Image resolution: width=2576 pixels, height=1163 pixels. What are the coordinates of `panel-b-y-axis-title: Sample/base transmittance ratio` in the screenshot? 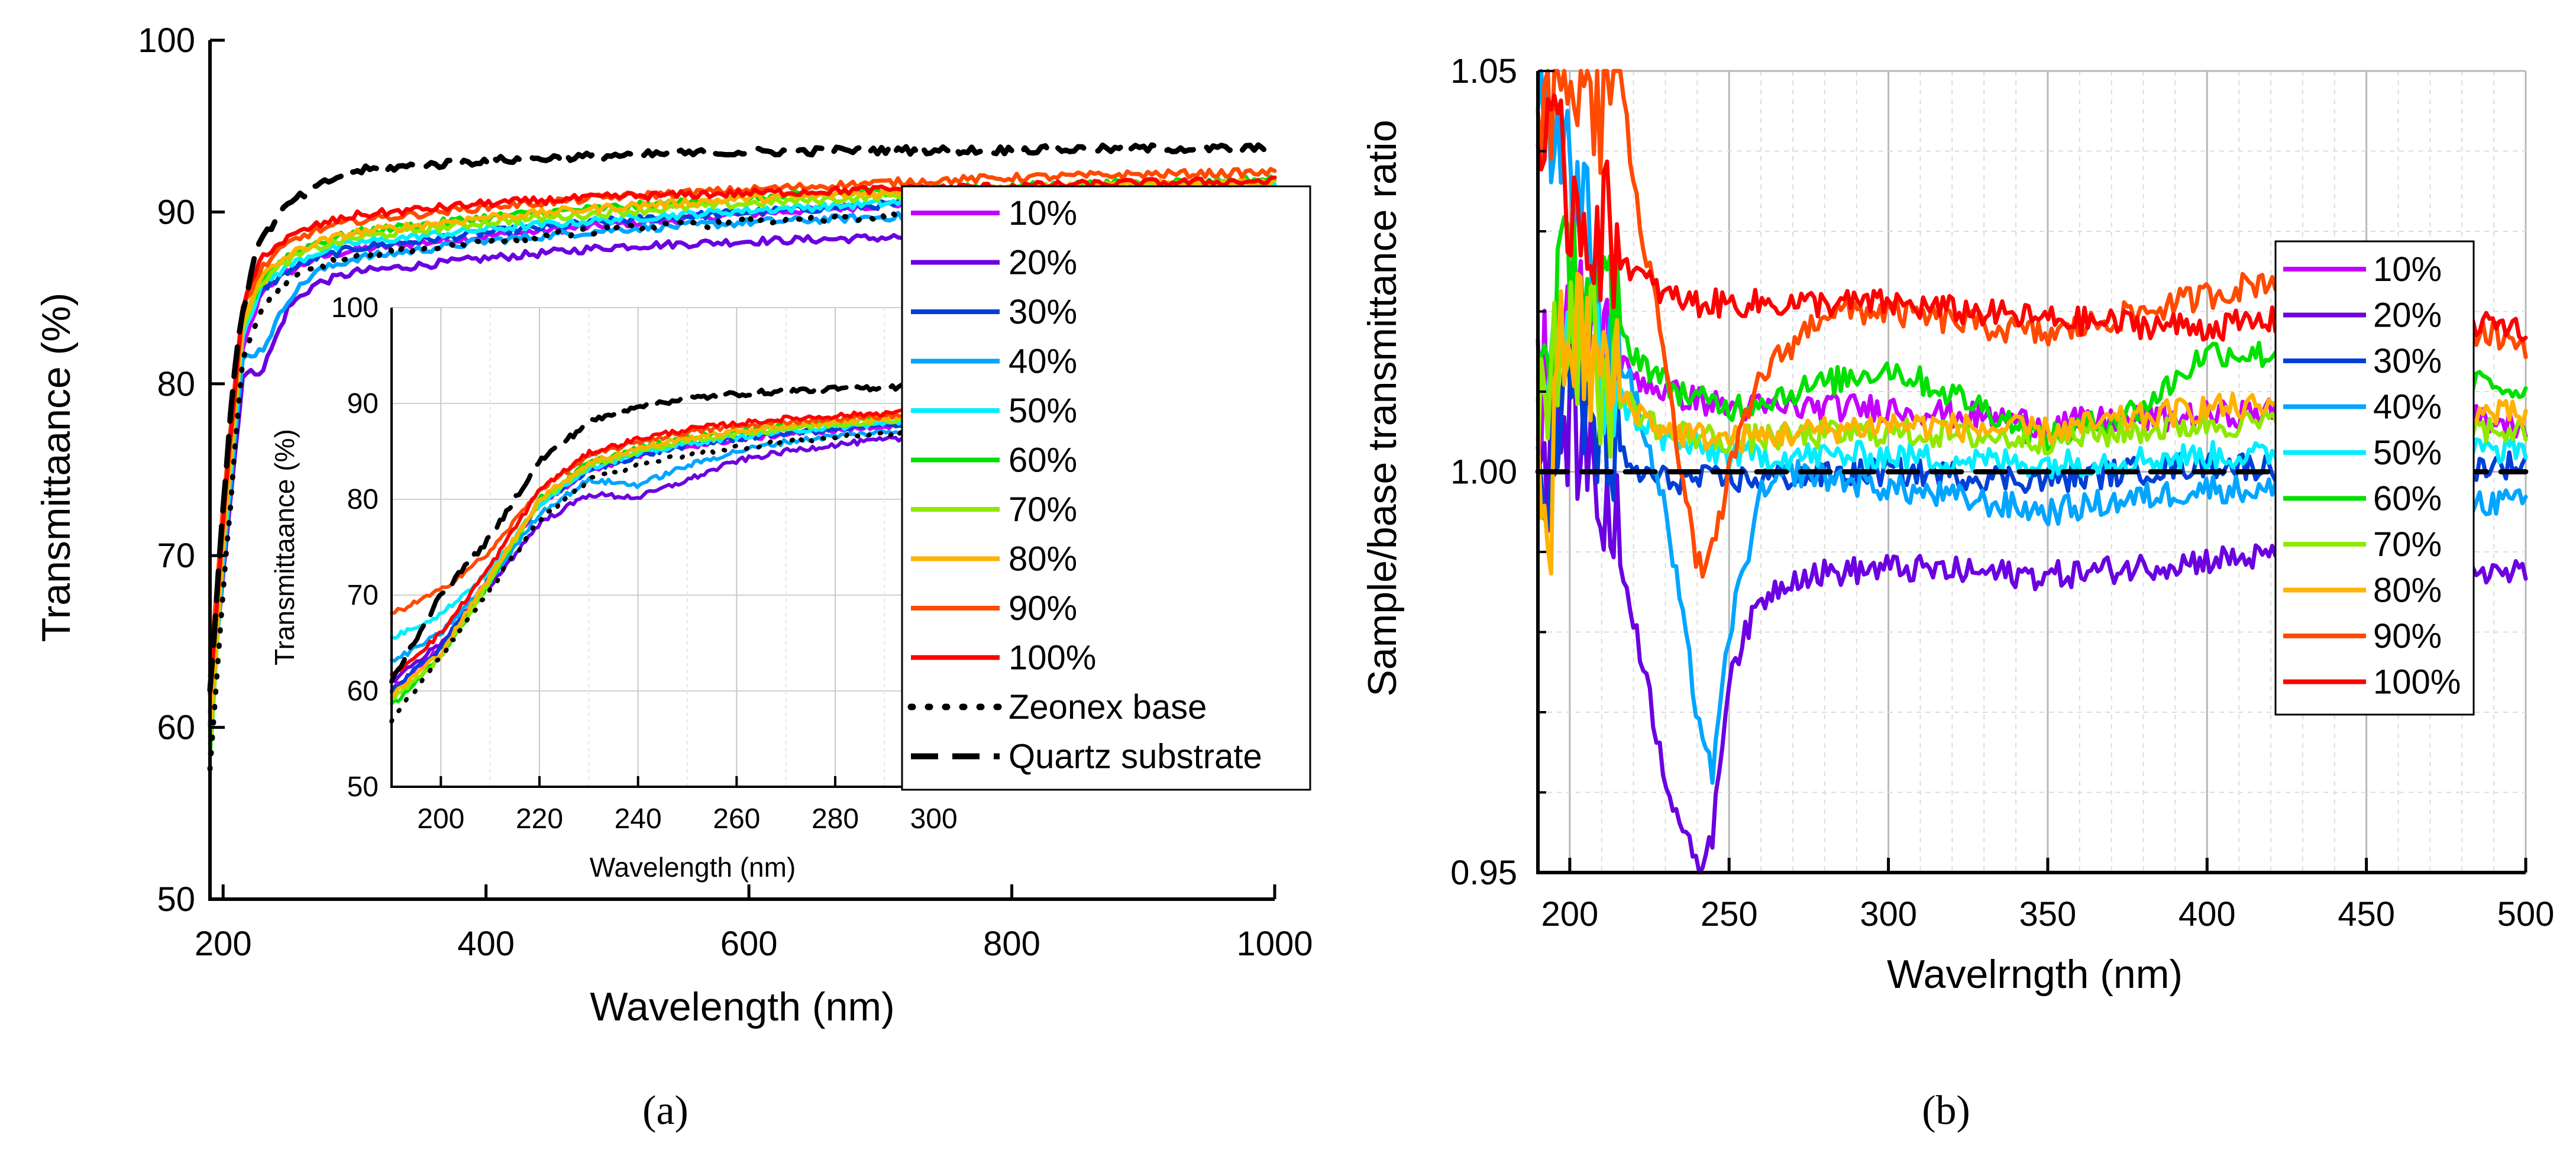 It's located at (1382, 407).